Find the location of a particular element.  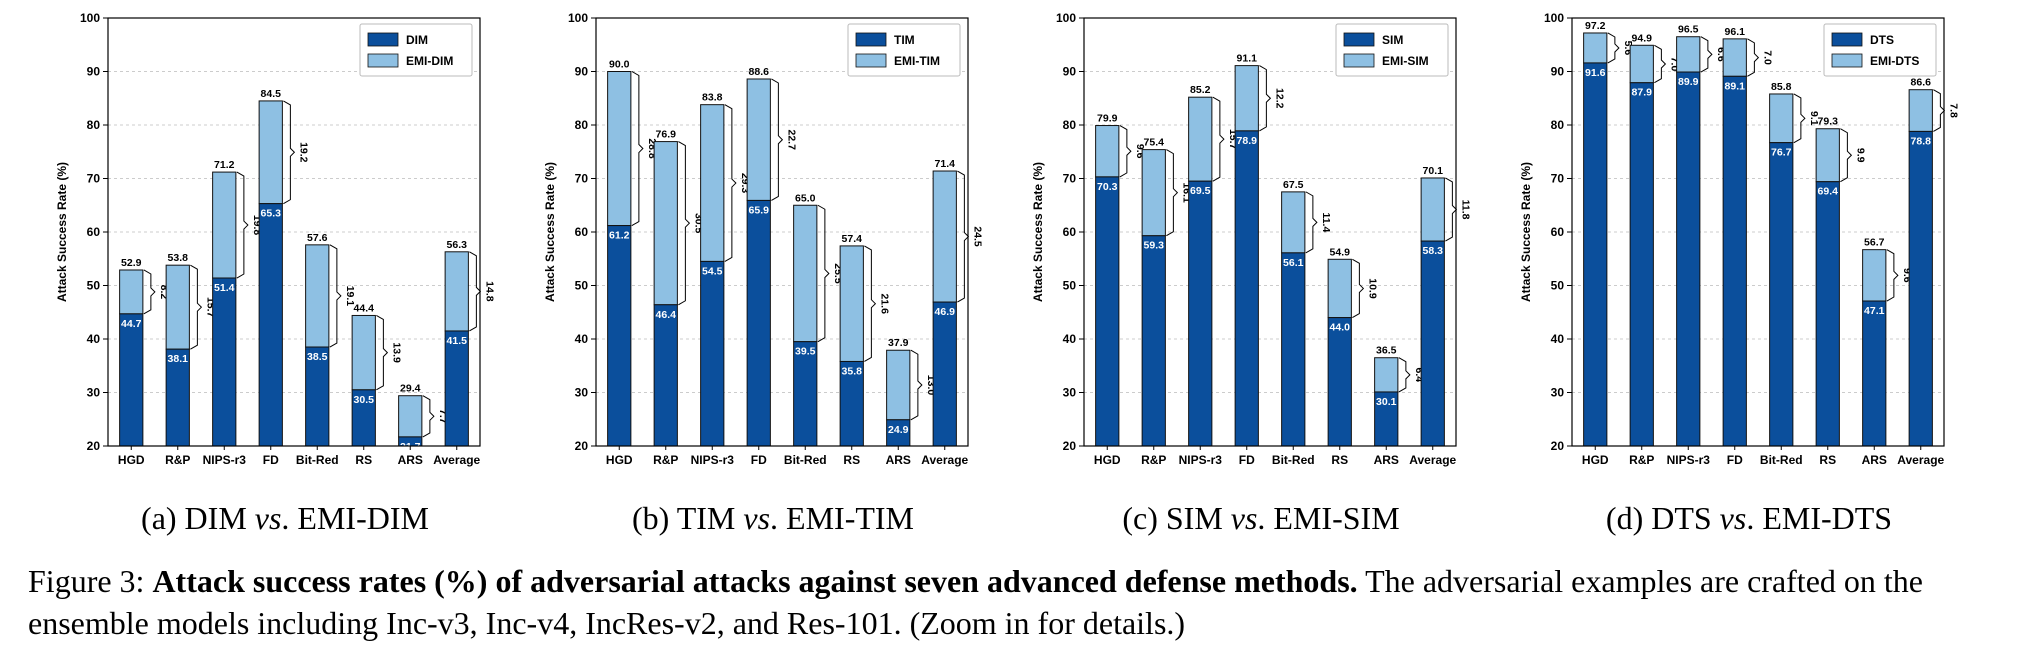

subcaption-post: . EMI-TIM is located at coordinates (842, 518).